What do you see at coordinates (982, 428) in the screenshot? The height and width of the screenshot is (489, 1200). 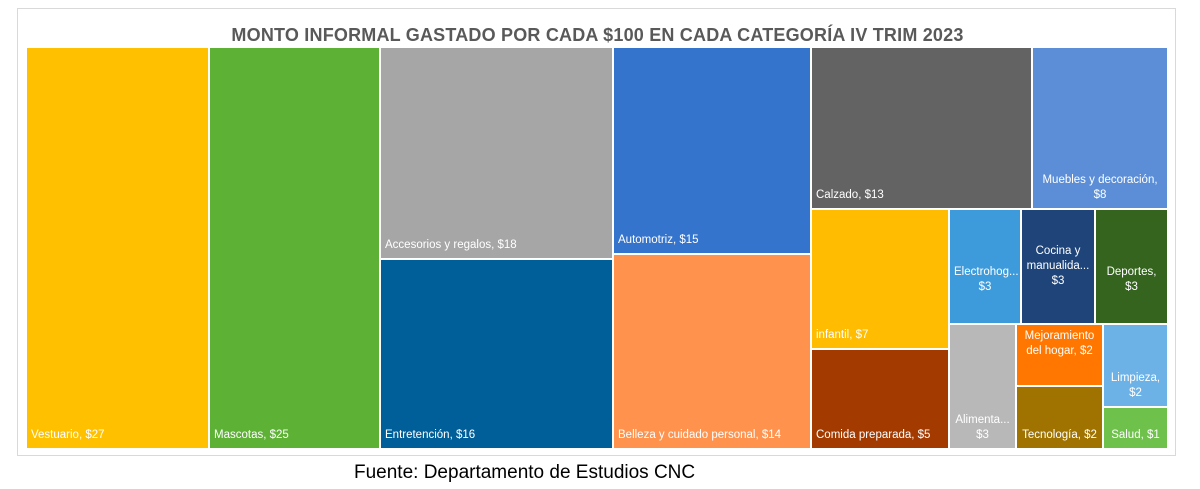 I see `tile-label: Alimenta... $3` at bounding box center [982, 428].